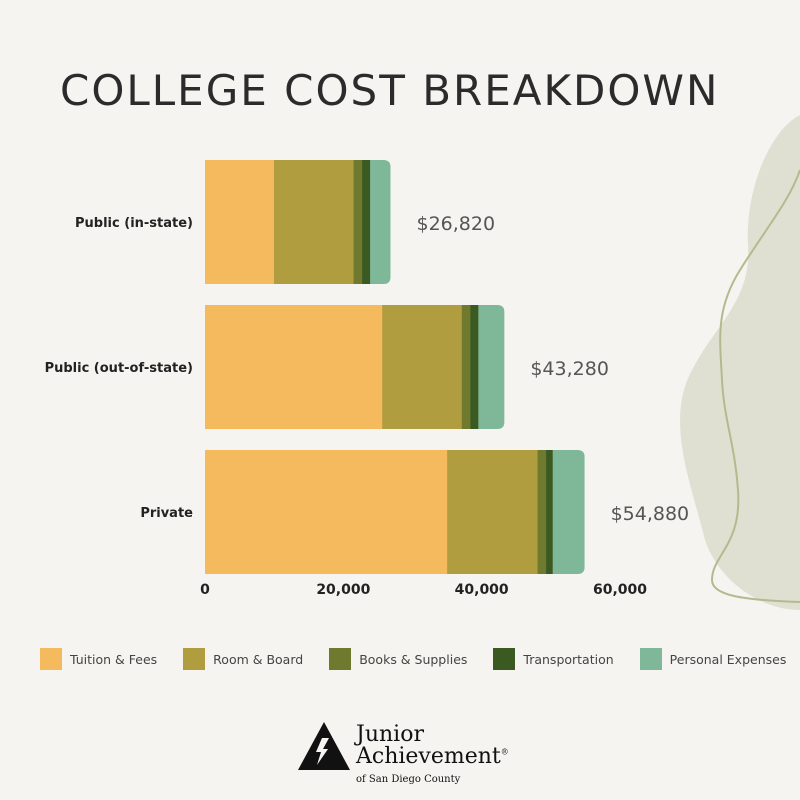 This screenshot has height=800, width=800. I want to click on legend-item: Tuition & Fees, so click(98, 659).